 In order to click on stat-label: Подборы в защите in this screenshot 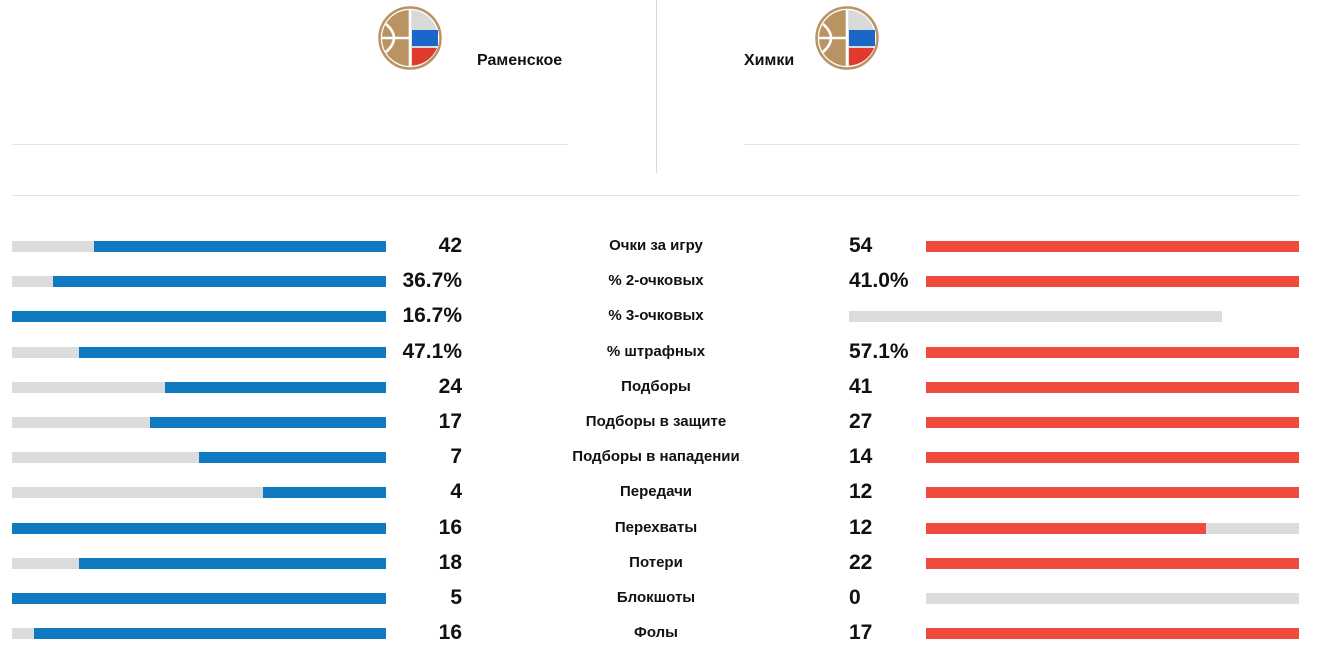, I will do `click(656, 421)`.